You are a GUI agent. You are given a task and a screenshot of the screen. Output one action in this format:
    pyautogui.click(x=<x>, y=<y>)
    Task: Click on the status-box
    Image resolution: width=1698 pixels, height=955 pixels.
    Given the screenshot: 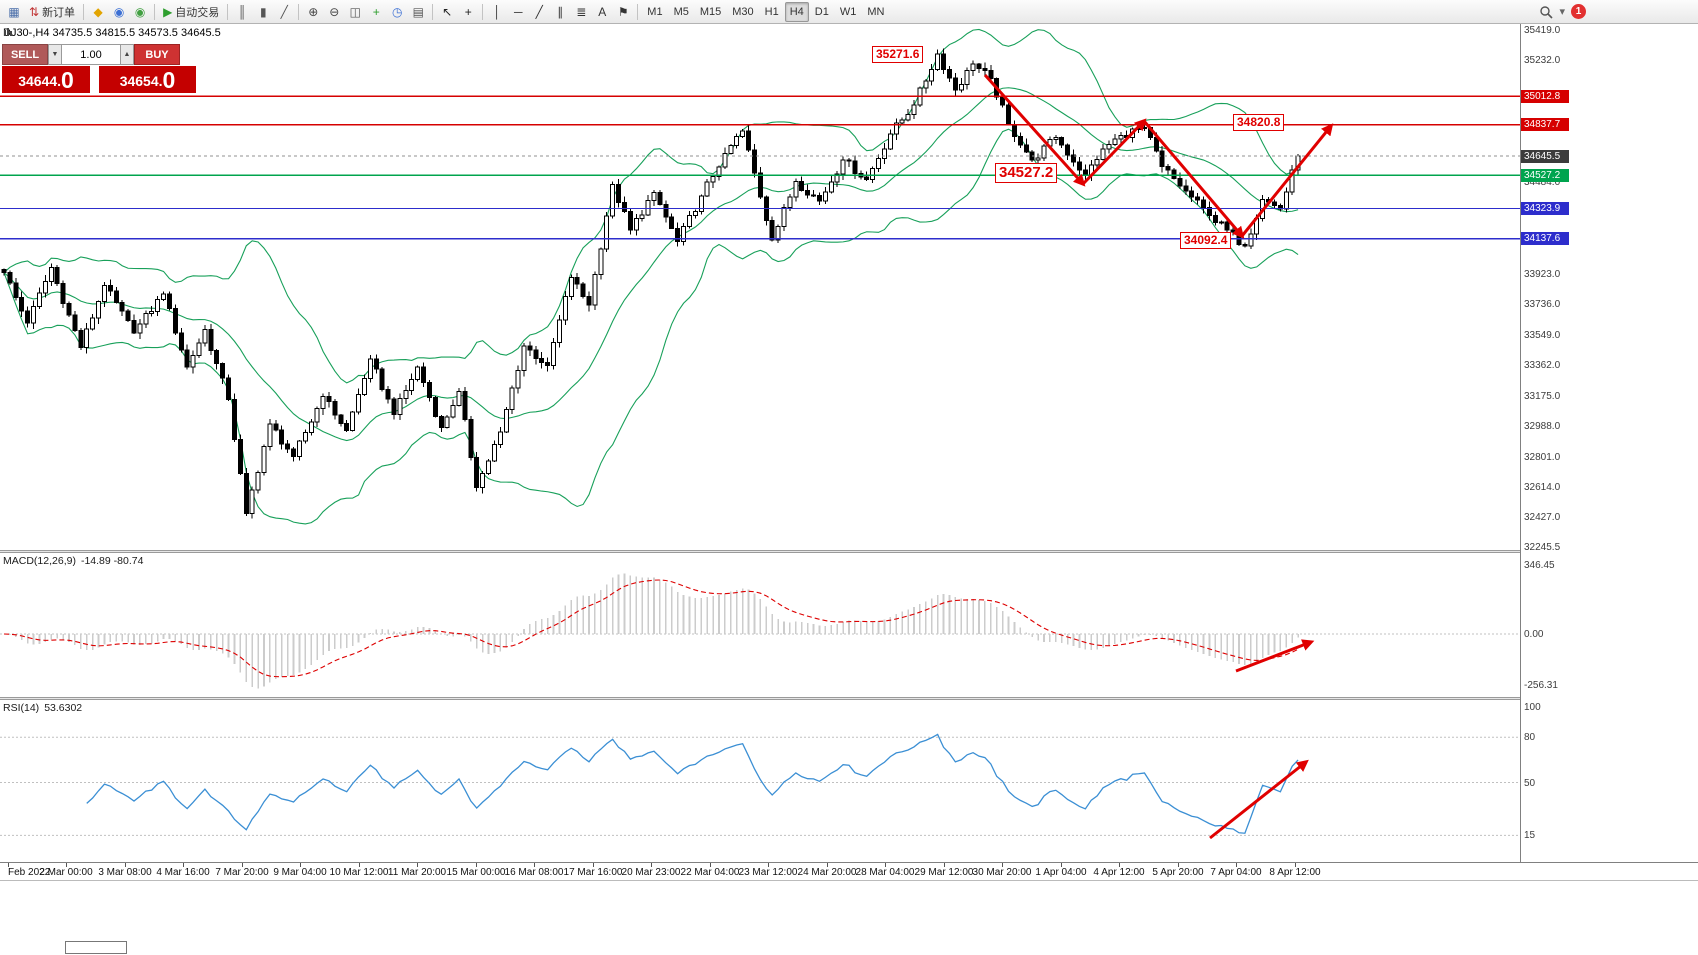 What is the action you would take?
    pyautogui.click(x=96, y=947)
    